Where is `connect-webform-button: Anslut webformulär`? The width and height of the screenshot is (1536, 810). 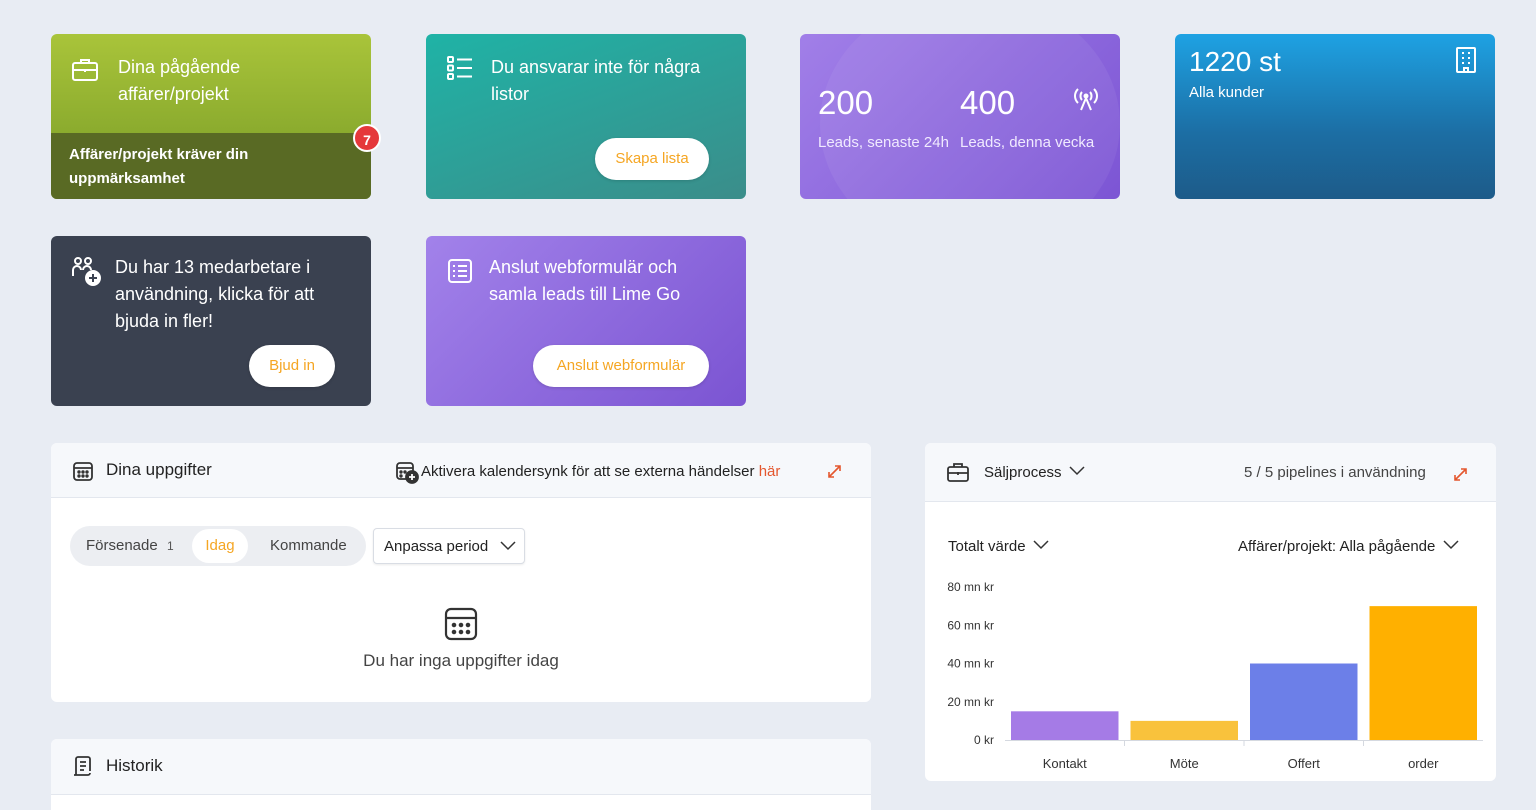 connect-webform-button: Anslut webformulär is located at coordinates (621, 366).